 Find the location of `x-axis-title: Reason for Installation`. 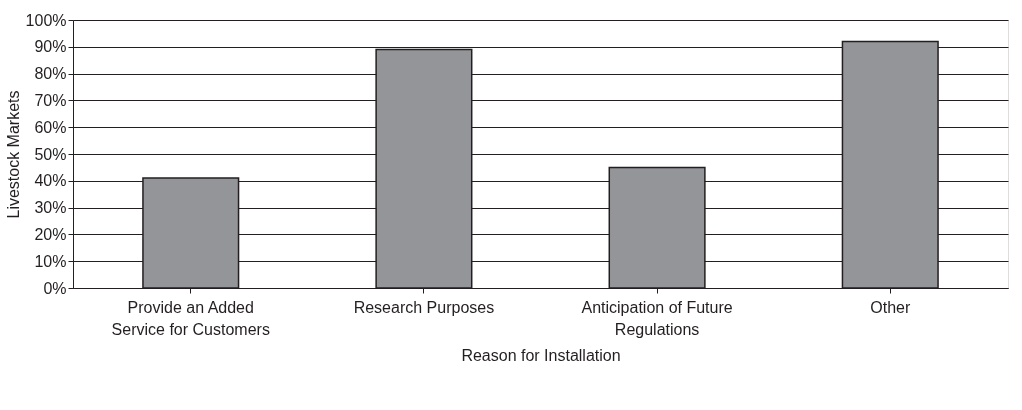

x-axis-title: Reason for Installation is located at coordinates (541, 355).